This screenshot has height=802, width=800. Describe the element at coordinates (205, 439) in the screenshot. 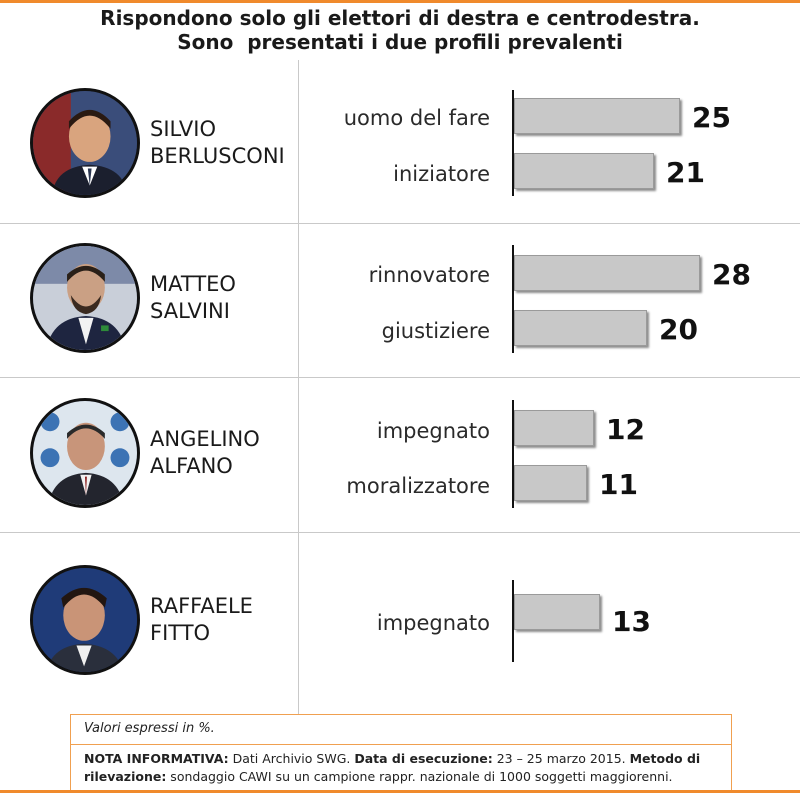

I see `first-name: ANGELINO` at that location.